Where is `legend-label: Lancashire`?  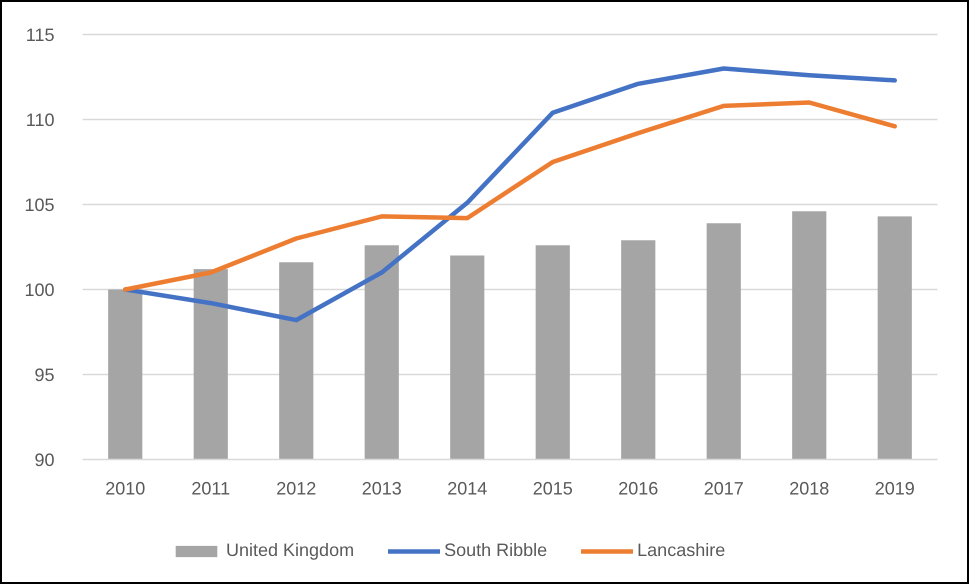 legend-label: Lancashire is located at coordinates (681, 550).